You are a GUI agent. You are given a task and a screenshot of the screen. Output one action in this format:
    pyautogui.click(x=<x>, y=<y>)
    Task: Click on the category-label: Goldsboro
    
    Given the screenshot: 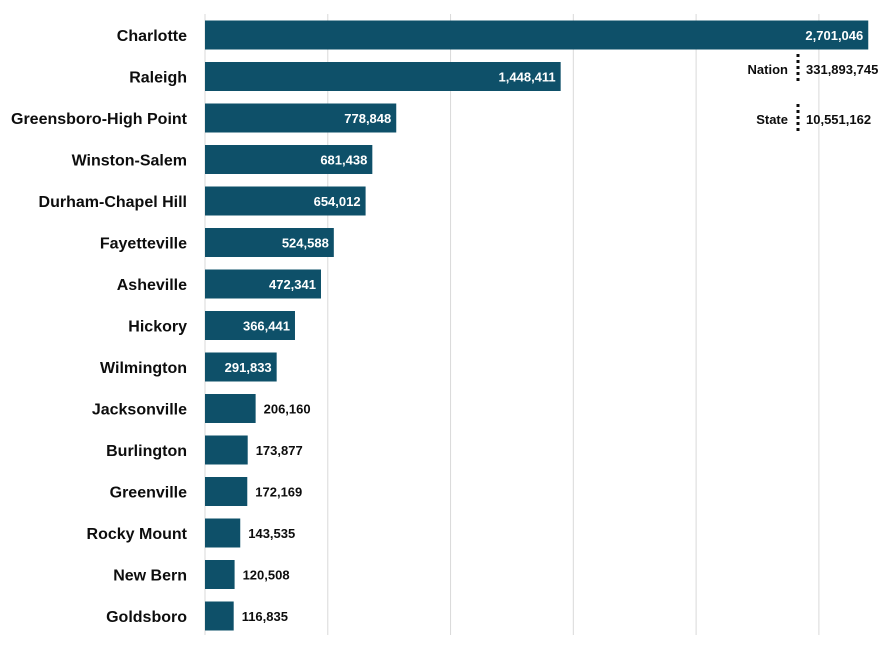 What is the action you would take?
    pyautogui.click(x=146, y=617)
    